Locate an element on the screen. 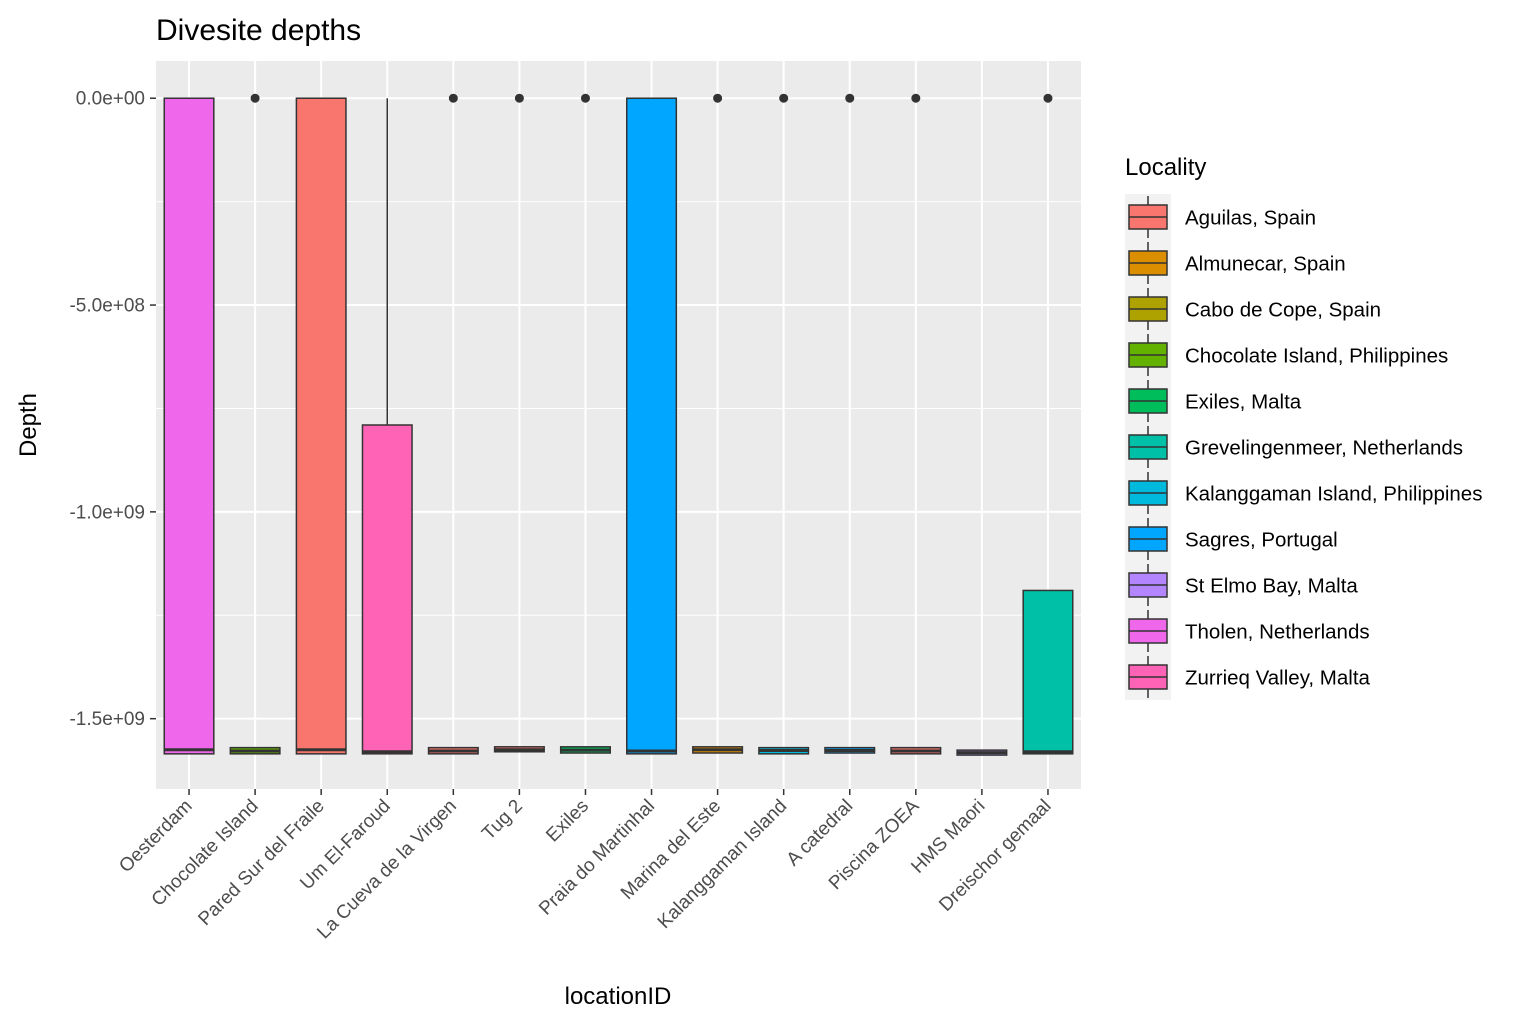  box-praia-do-martinhal is located at coordinates (652, 426).